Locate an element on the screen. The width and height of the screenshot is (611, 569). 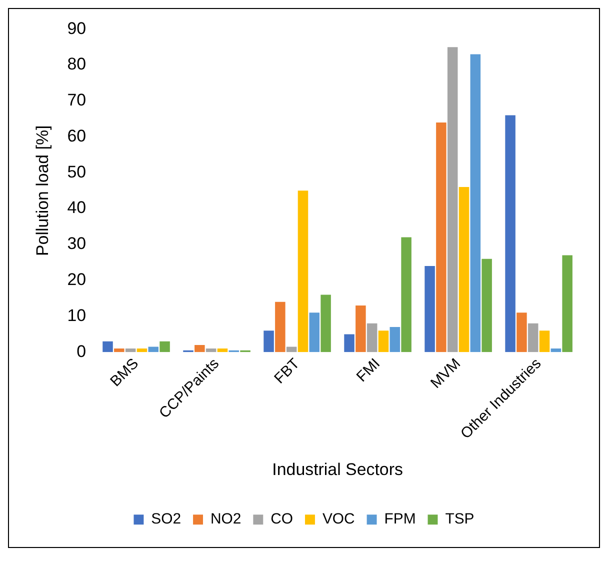
y-tick-label: 50 is located at coordinates (76, 172).